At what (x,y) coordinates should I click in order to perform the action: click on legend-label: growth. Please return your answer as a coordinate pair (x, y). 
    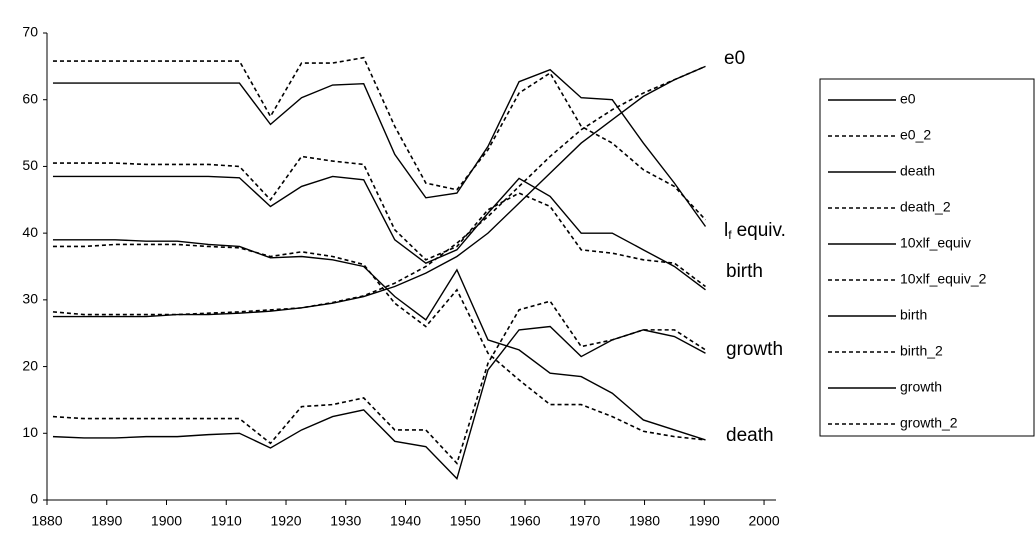
    Looking at the image, I should click on (921, 387).